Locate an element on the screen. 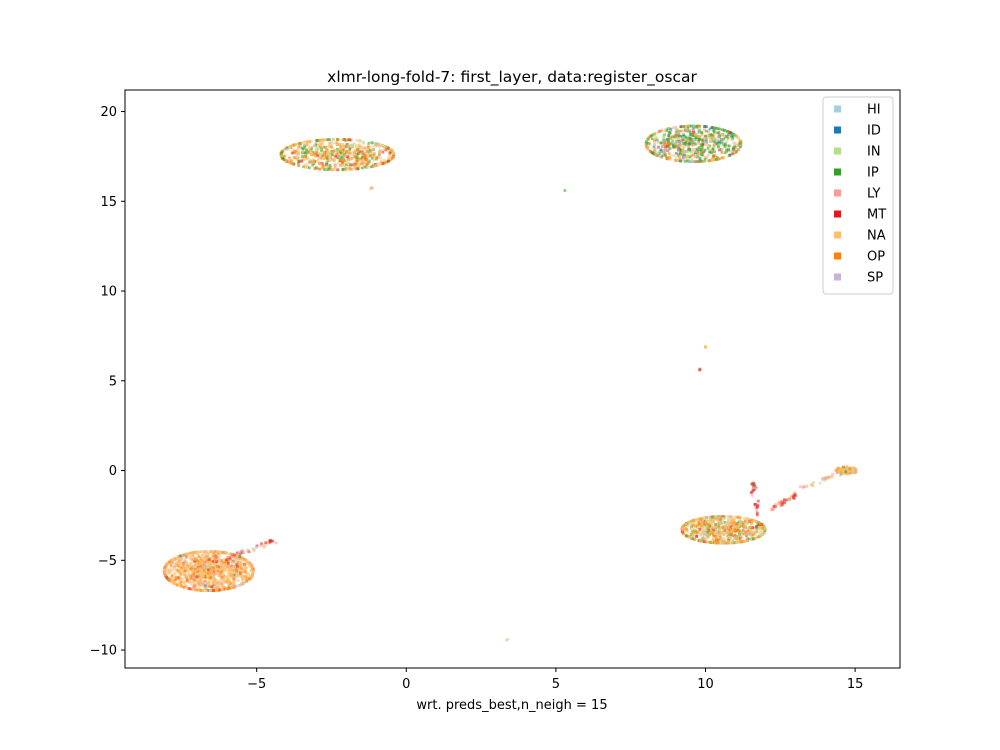  y-tick-label: 5 is located at coordinates (113, 381).